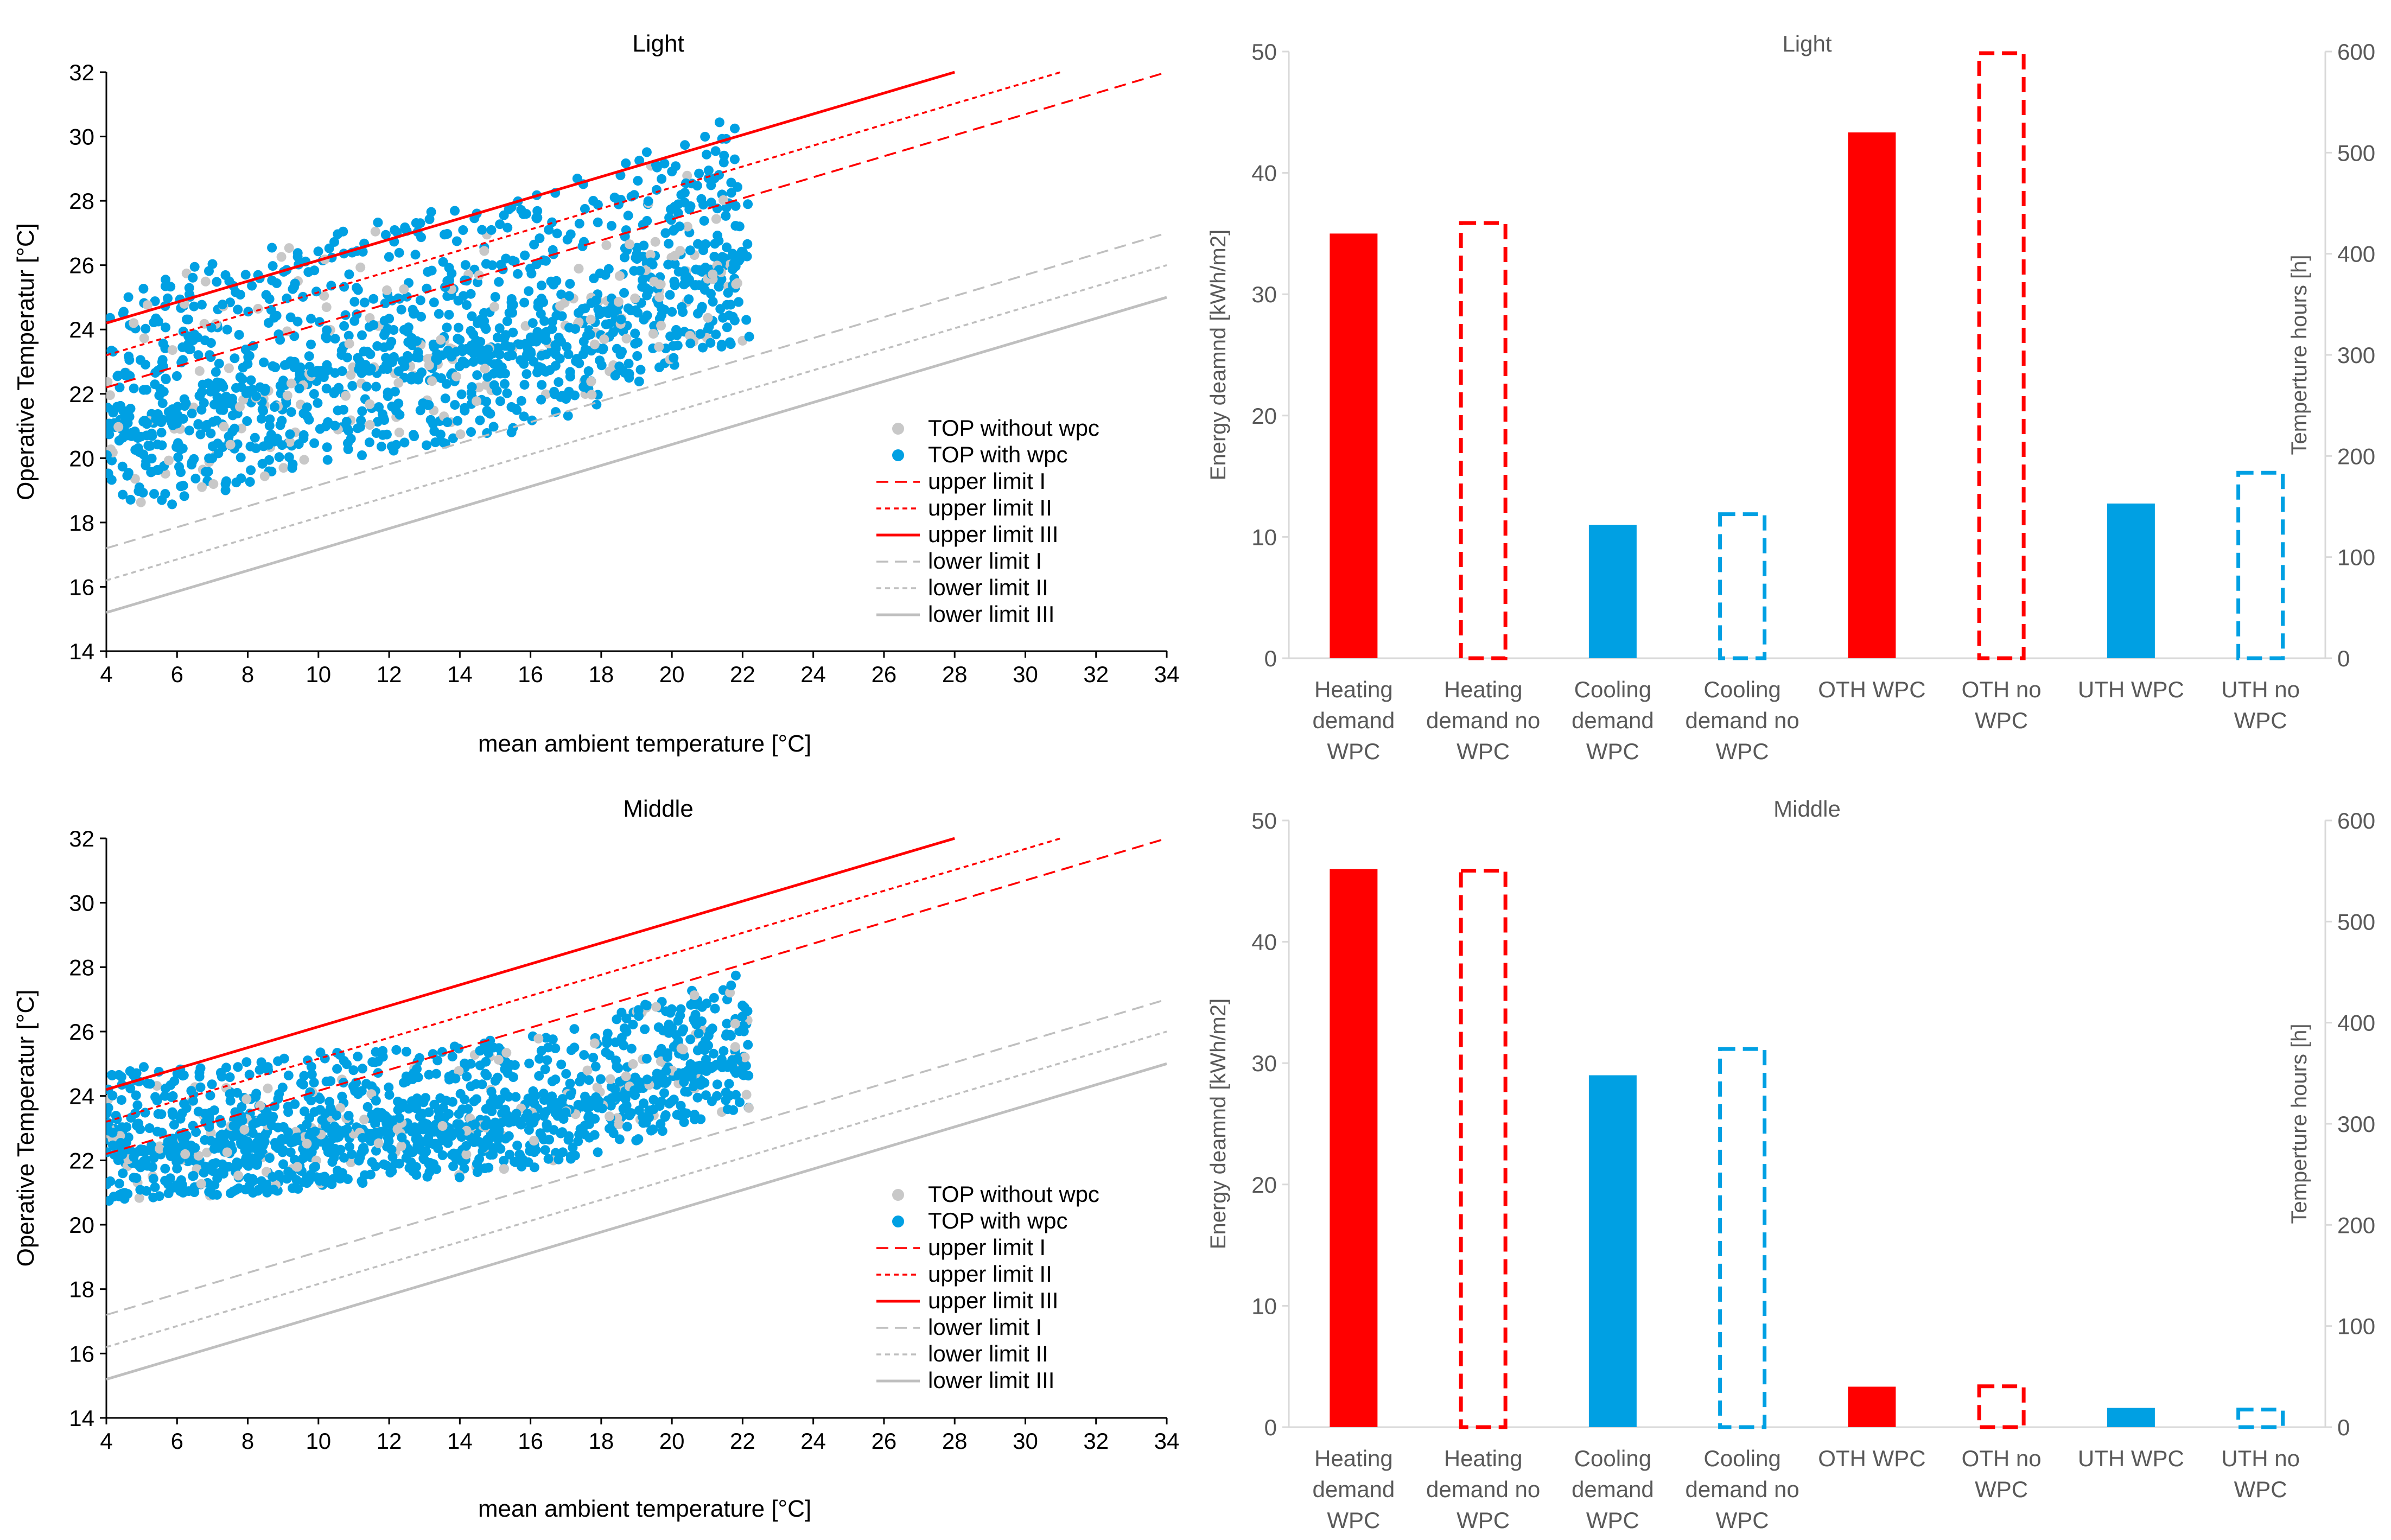  I want to click on legend-label: lower limit II, so click(988, 587).